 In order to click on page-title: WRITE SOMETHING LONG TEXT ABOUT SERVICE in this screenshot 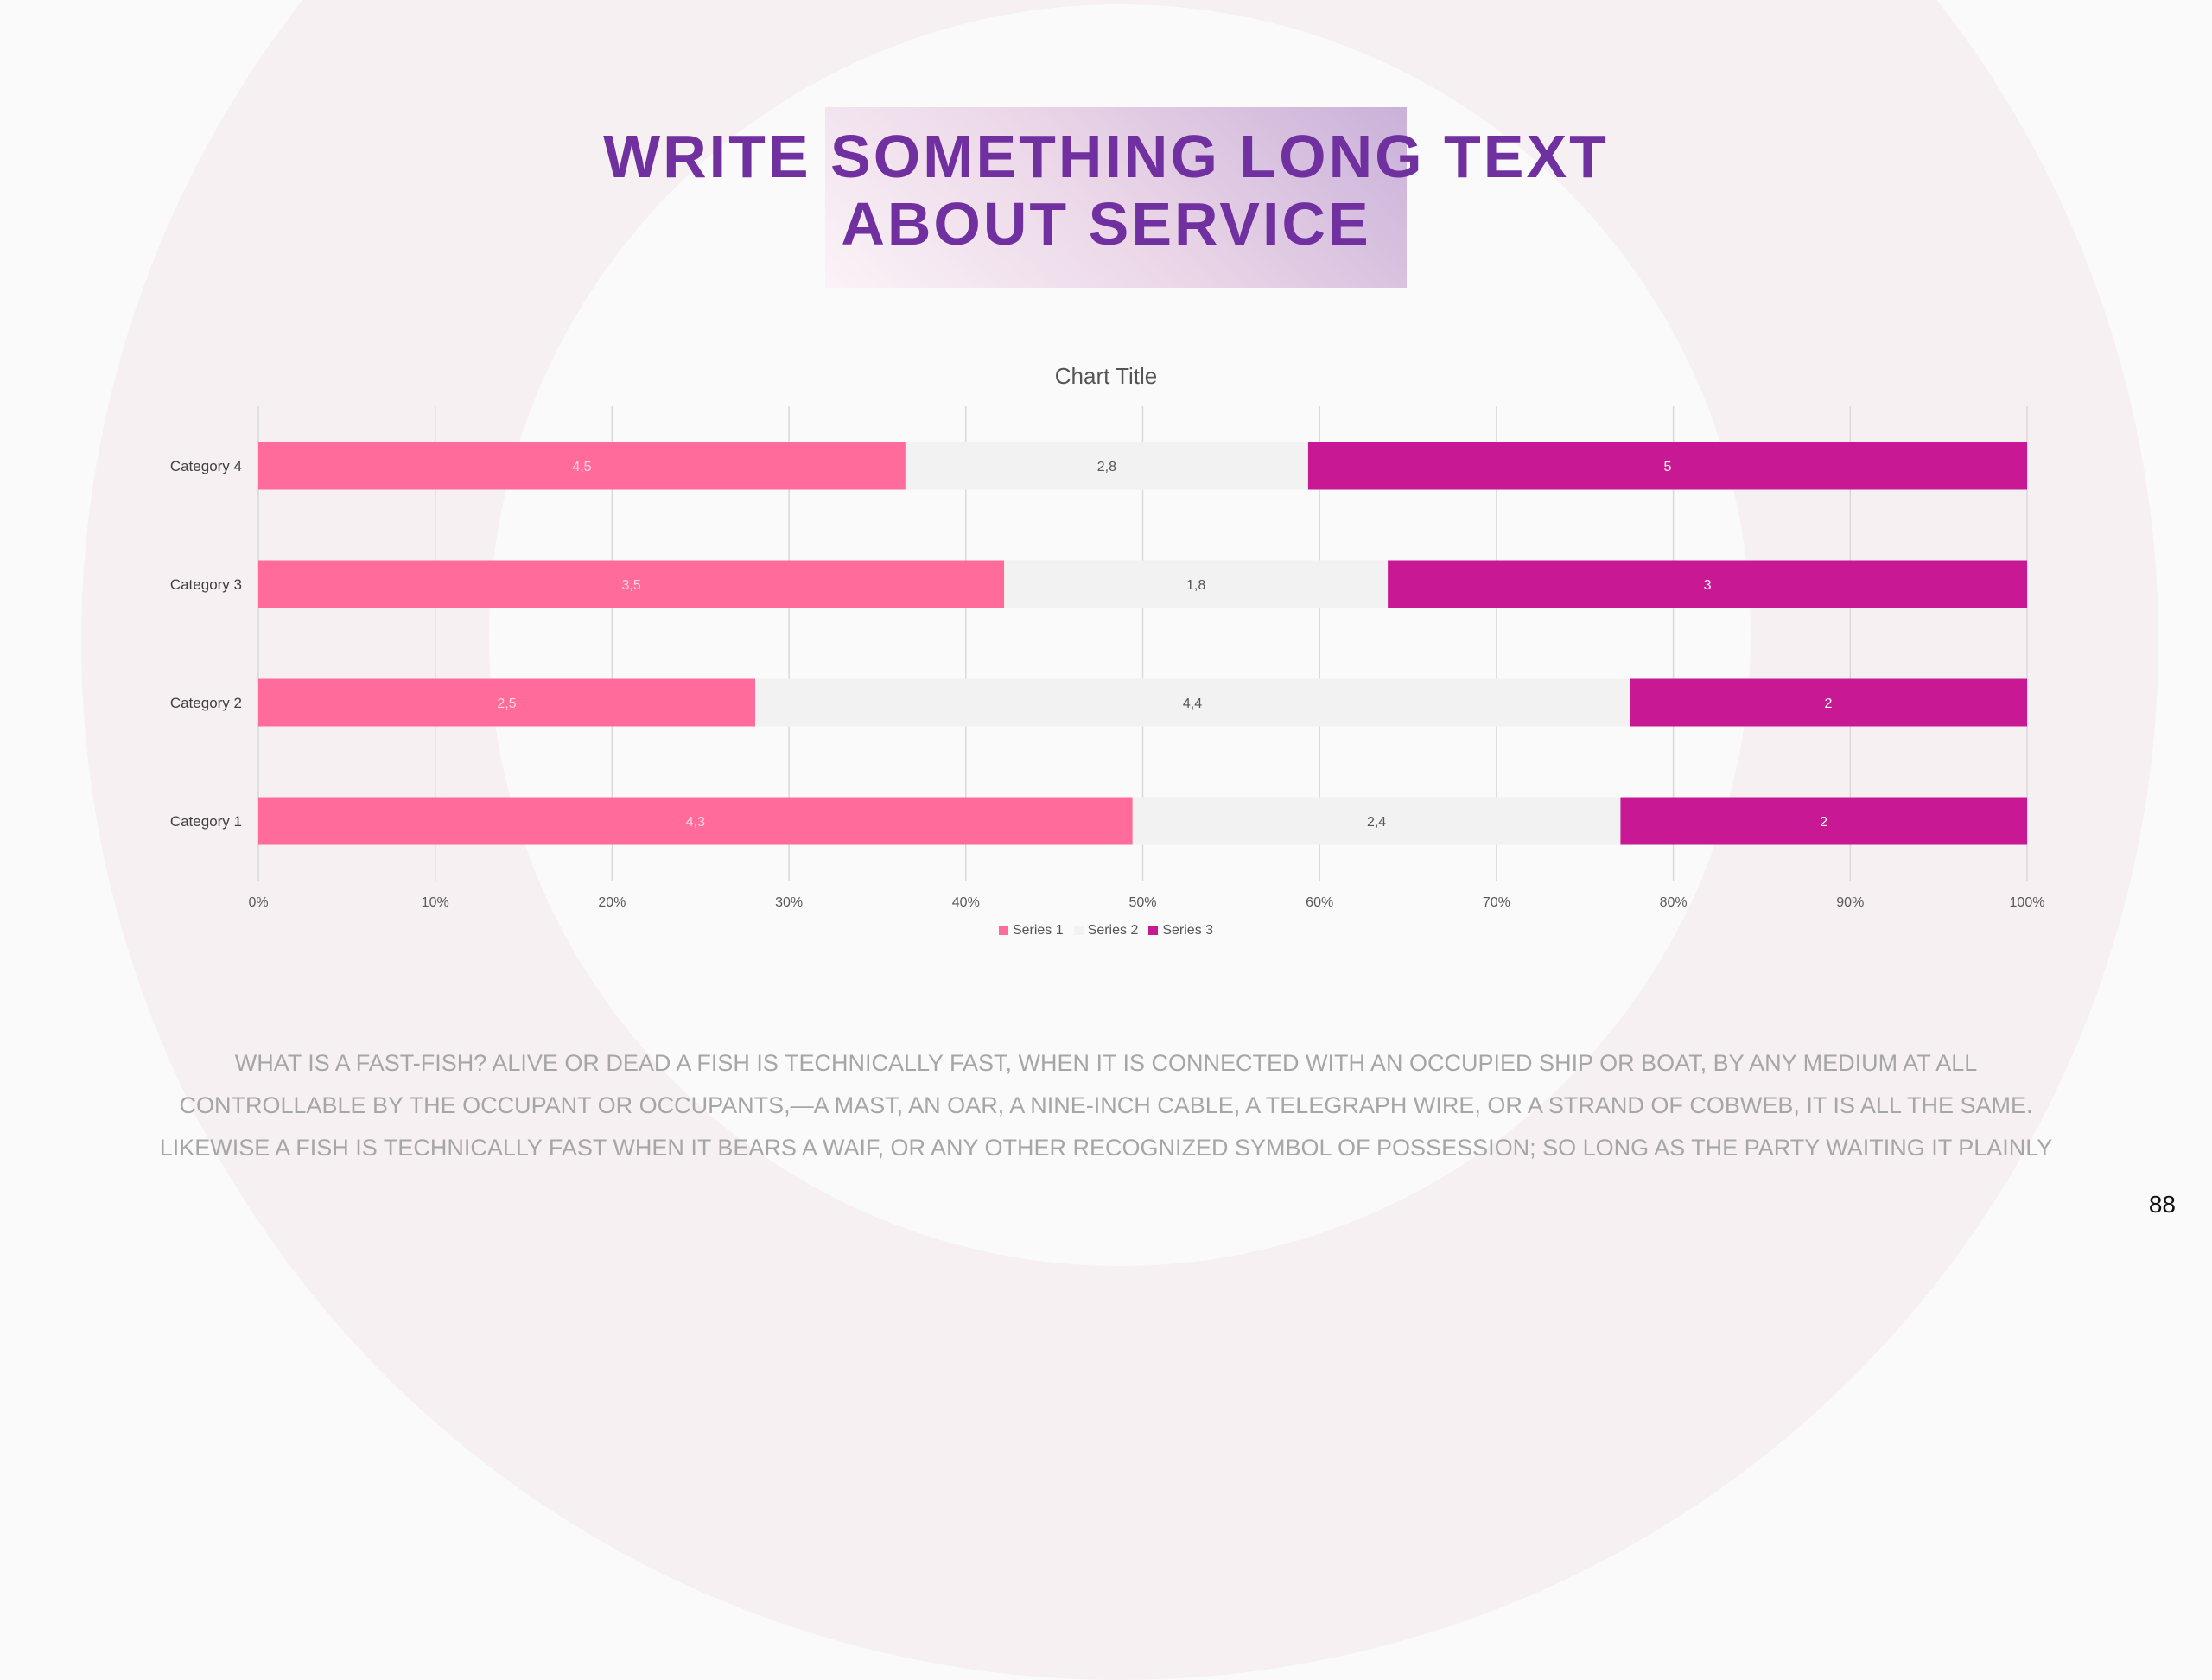, I will do `click(1106, 190)`.